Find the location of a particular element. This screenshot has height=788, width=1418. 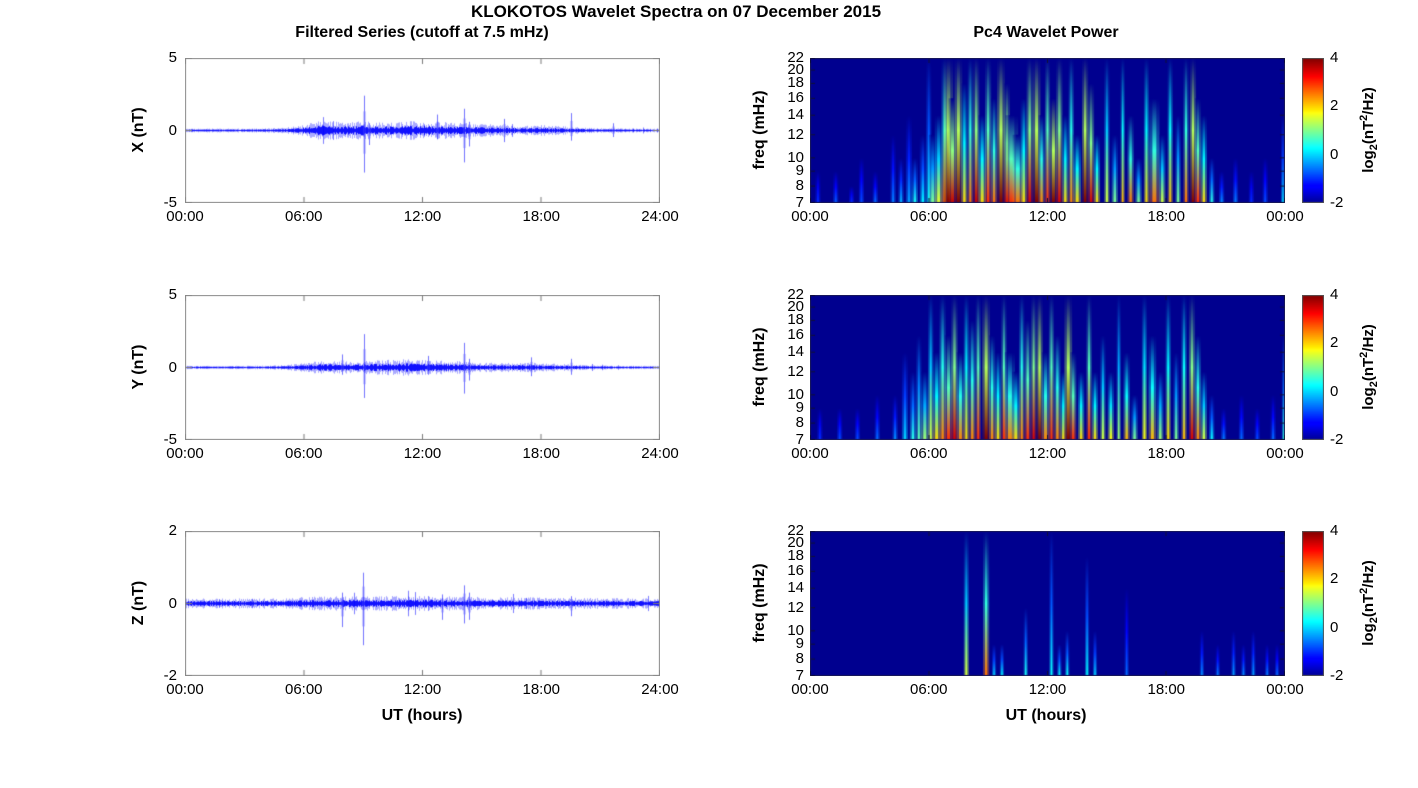

ylabel-z: Z (nT) is located at coordinates (138, 603).